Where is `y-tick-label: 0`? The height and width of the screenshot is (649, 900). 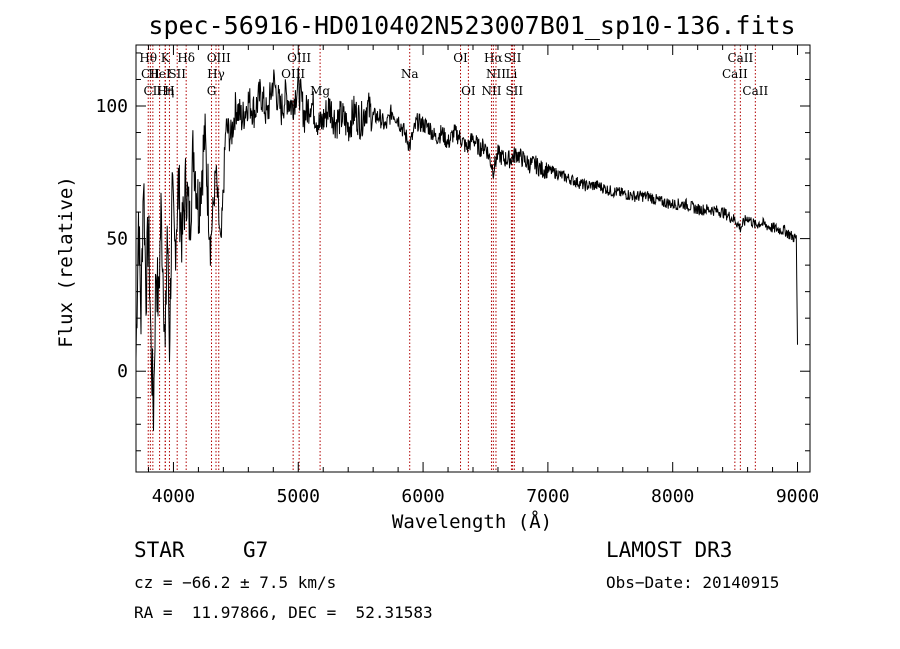 y-tick-label: 0 is located at coordinates (122, 371).